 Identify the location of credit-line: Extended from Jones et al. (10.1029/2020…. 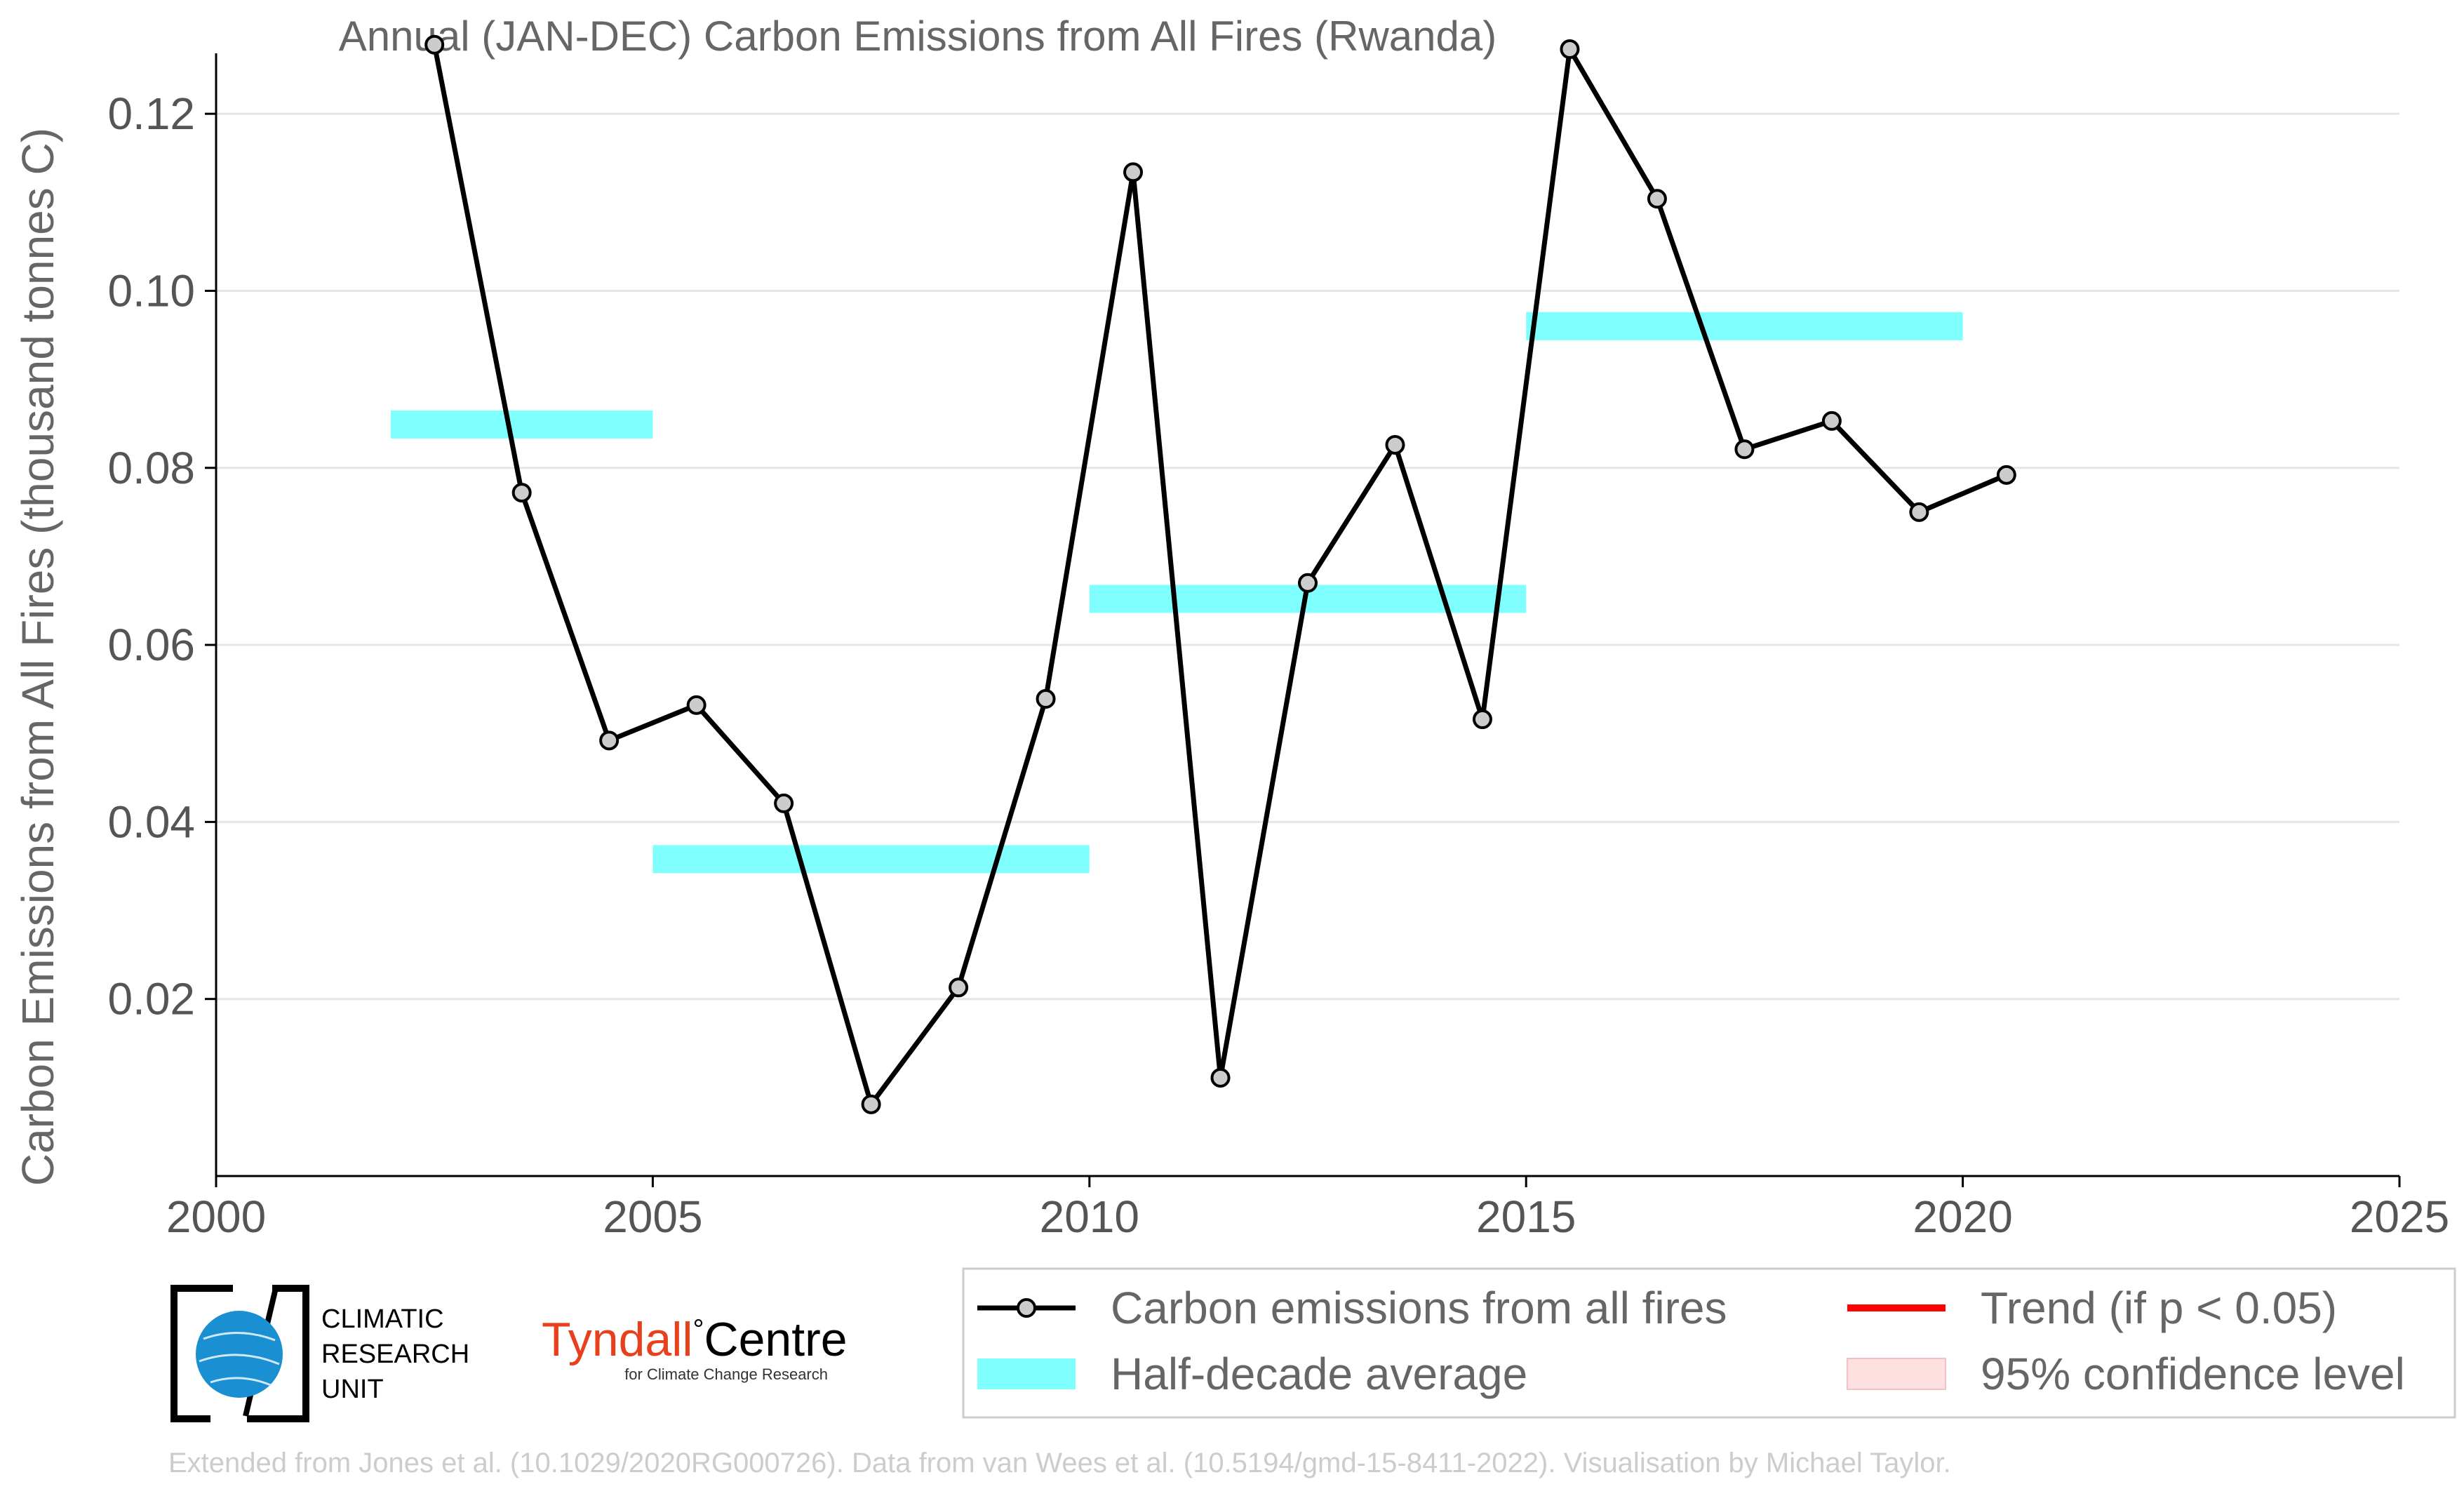
(1059, 1463).